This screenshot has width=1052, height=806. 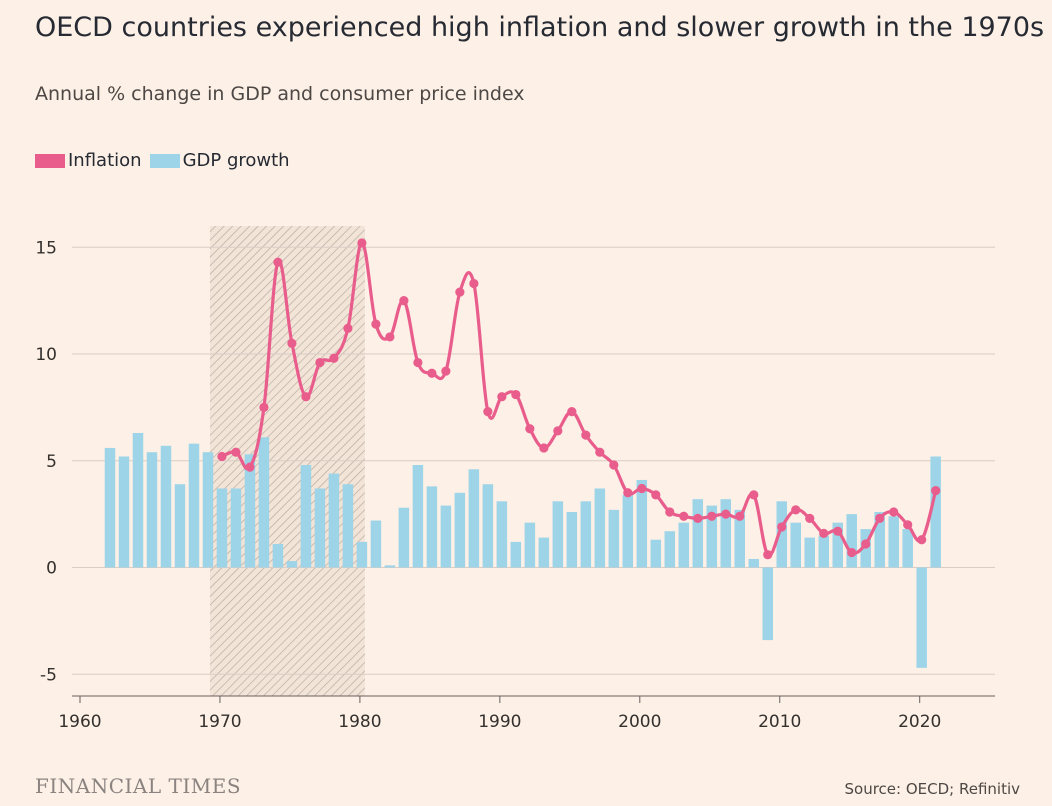 I want to click on y-tick-label: 15, so click(x=46, y=248).